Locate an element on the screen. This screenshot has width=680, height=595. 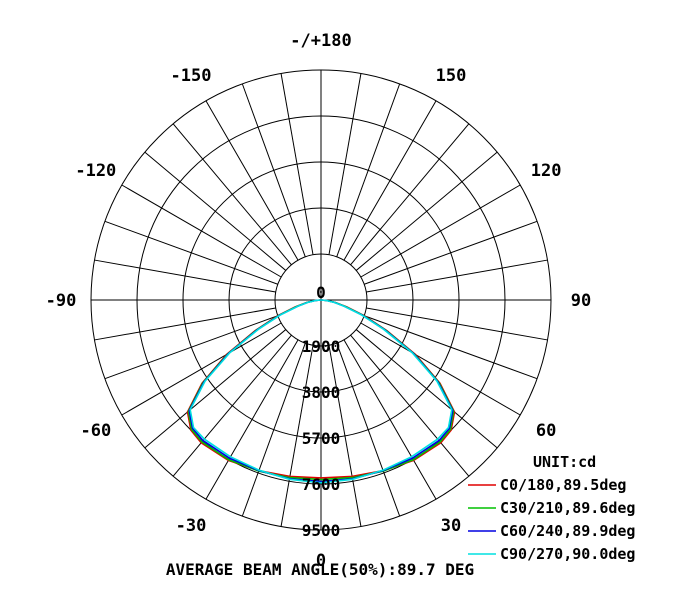
ring-label: 9500 is located at coordinates (321, 530).